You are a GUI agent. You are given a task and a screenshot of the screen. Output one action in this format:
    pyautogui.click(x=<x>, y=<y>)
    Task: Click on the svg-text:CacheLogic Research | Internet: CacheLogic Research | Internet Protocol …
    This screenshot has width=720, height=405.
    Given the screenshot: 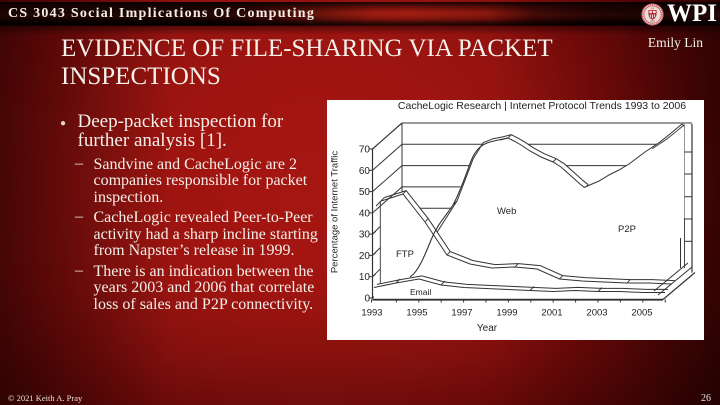 What is the action you would take?
    pyautogui.click(x=542, y=106)
    